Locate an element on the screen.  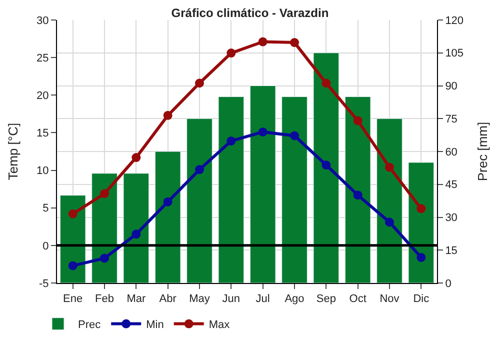
x-tick-label: May is located at coordinates (199, 299).